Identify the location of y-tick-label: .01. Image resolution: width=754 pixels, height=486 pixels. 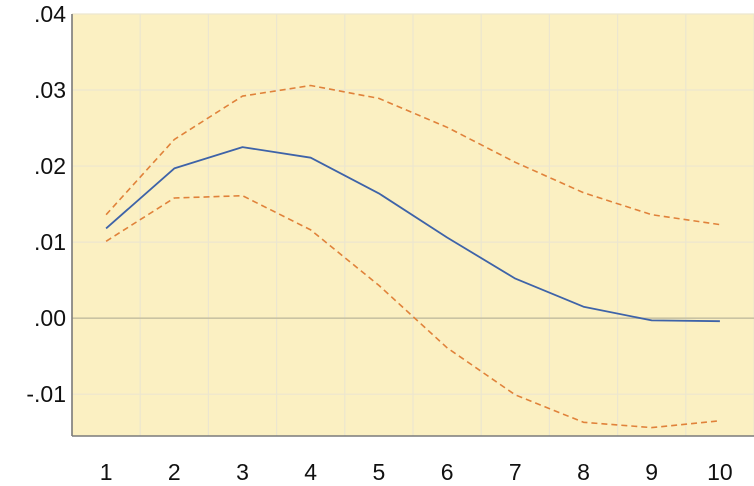
(50, 242).